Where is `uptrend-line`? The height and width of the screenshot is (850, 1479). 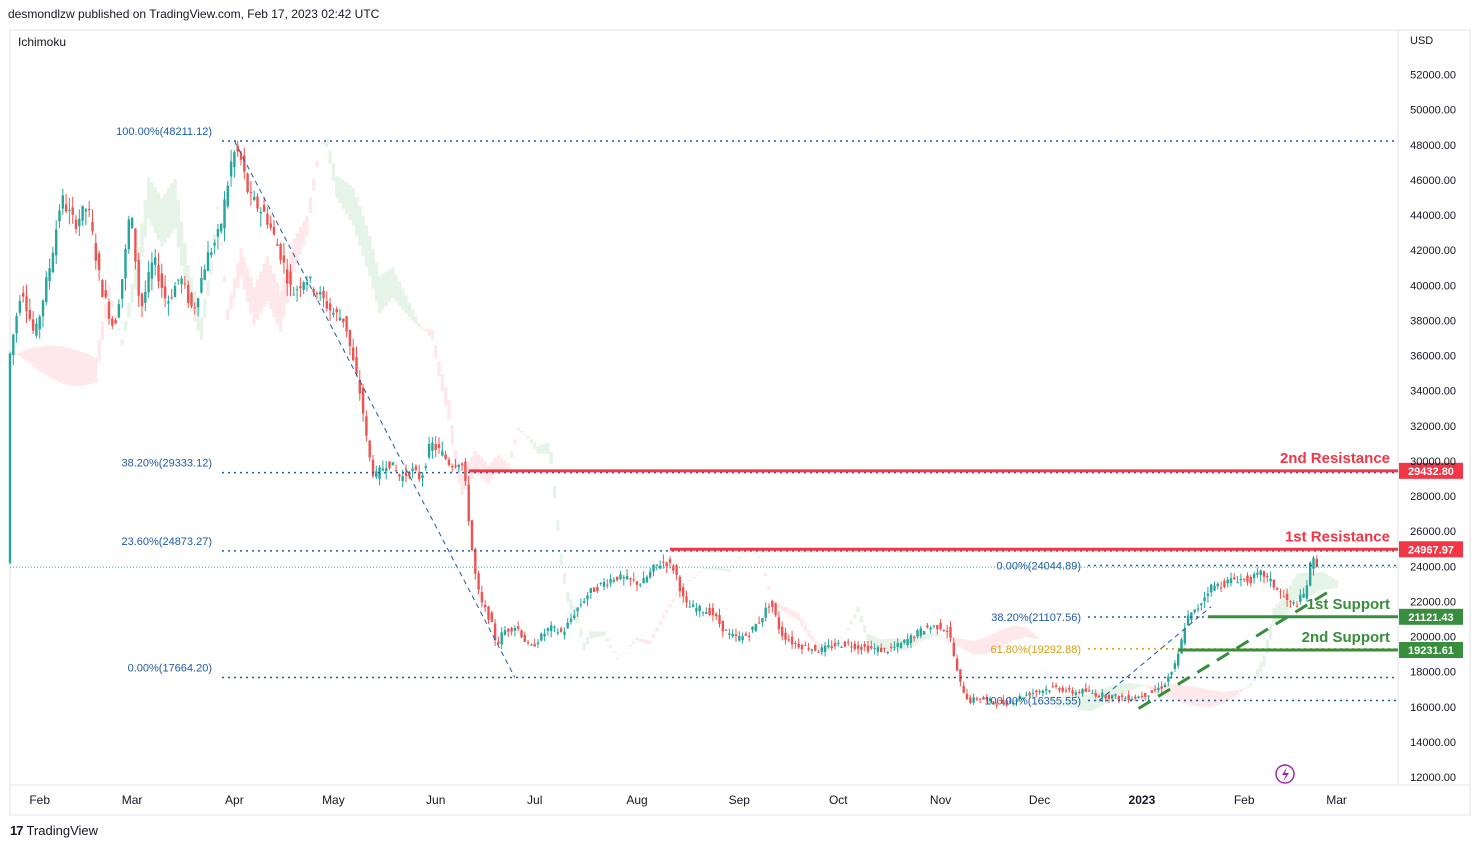
uptrend-line is located at coordinates (1234, 649).